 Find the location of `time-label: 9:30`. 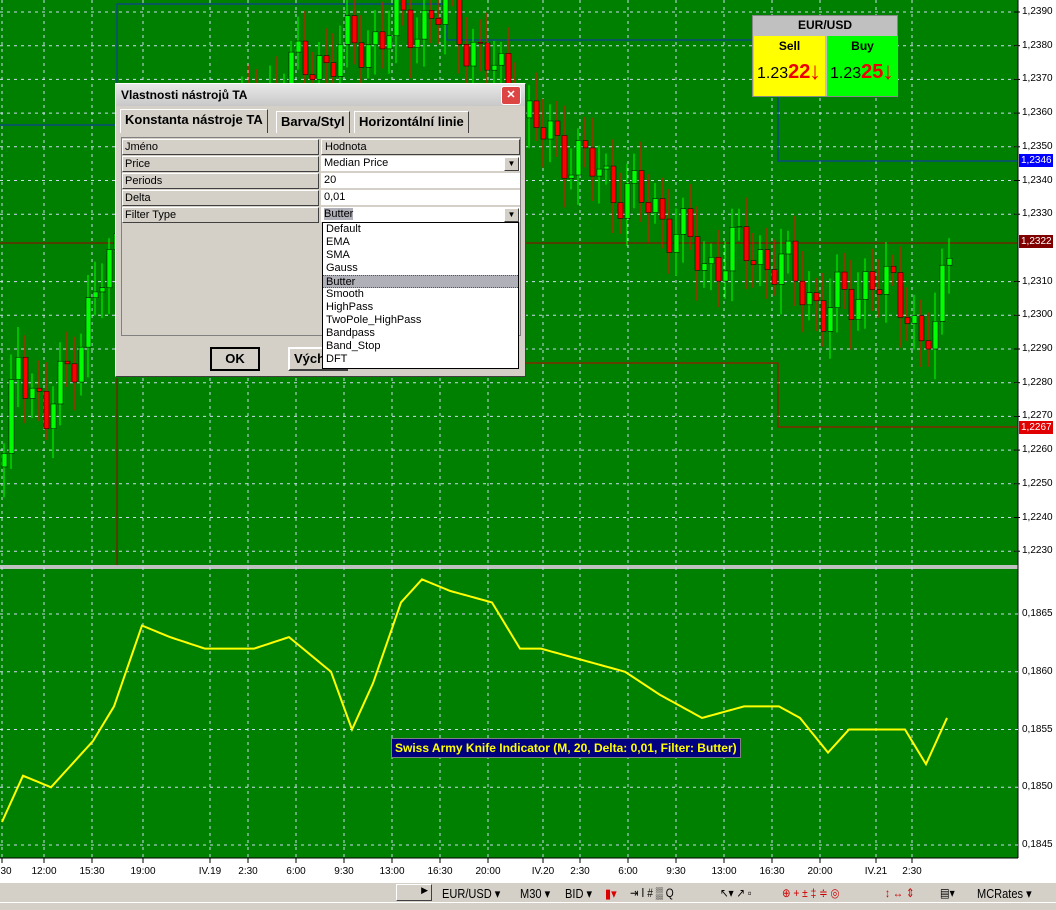

time-label: 9:30 is located at coordinates (344, 871).